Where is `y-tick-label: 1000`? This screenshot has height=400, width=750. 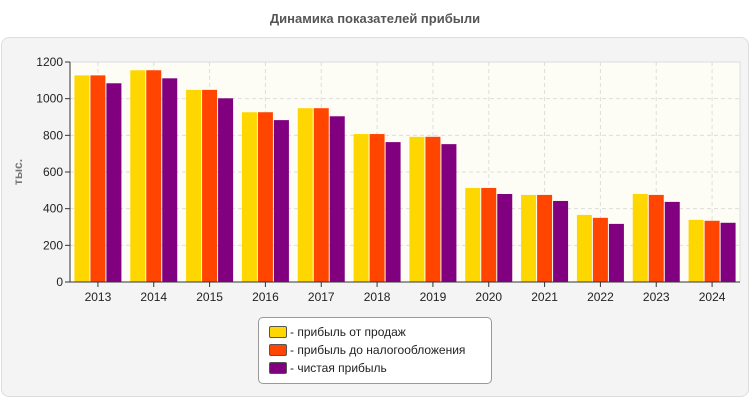
y-tick-label: 1000 is located at coordinates (49, 99).